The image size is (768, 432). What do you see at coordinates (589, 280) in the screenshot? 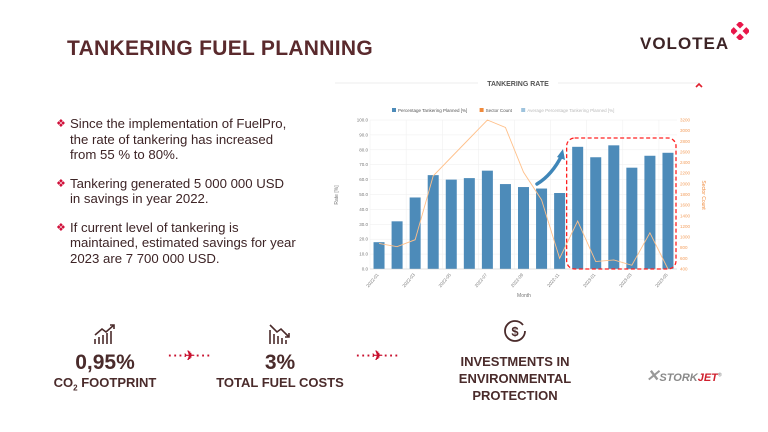
I see `x-tick-label: 2023-01` at bounding box center [589, 280].